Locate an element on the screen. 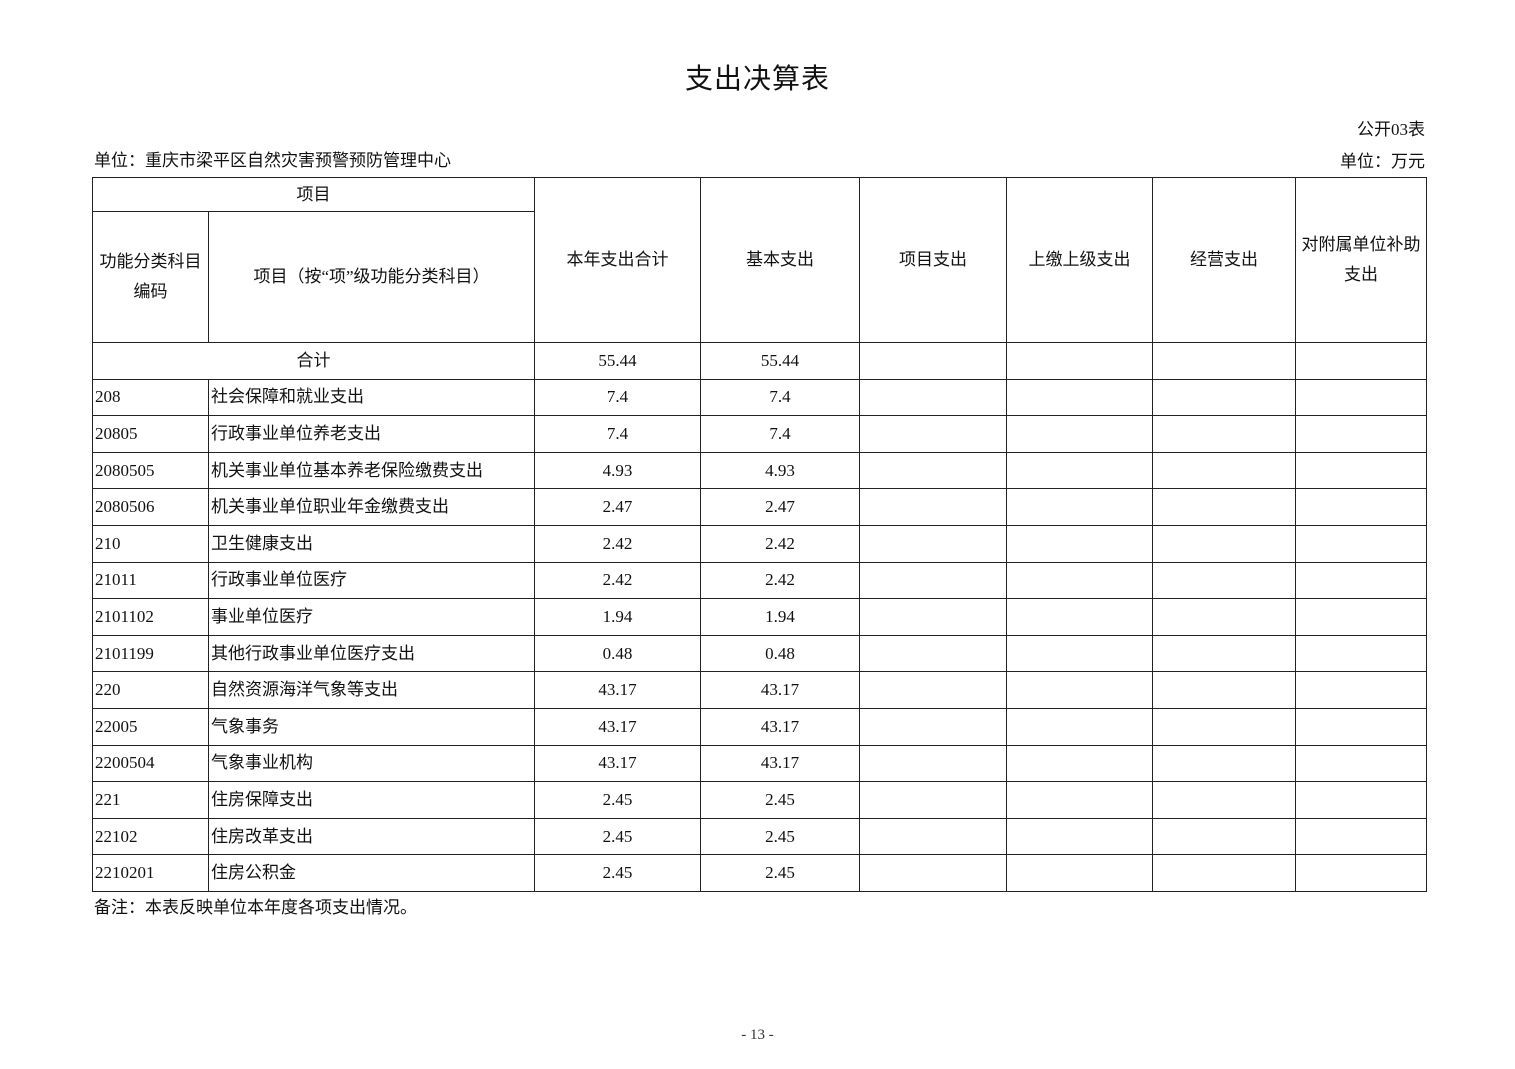 The height and width of the screenshot is (1069, 1515). table-row: 220 自然资源海洋气象等支出 43.17 43.17 is located at coordinates (759, 690).